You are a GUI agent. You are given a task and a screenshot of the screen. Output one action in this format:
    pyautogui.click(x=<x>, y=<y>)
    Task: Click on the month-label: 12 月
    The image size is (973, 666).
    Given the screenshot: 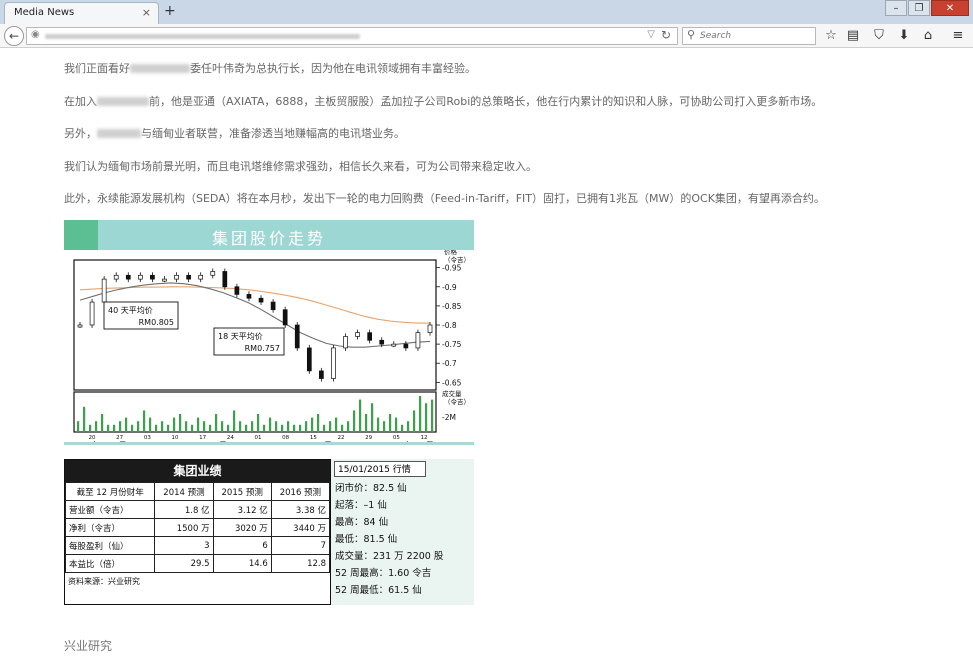 What is the action you would take?
    pyautogui.click(x=320, y=441)
    